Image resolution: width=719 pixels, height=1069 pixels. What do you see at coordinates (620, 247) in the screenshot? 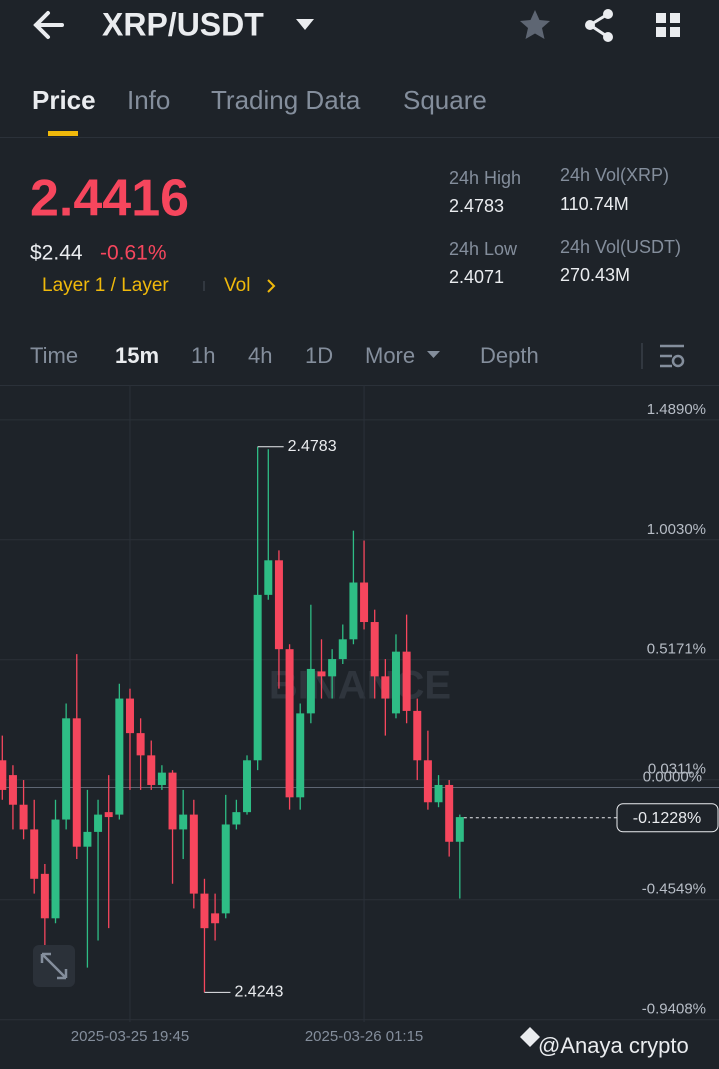
I see `stat-label: 24h Vol(USDT)` at bounding box center [620, 247].